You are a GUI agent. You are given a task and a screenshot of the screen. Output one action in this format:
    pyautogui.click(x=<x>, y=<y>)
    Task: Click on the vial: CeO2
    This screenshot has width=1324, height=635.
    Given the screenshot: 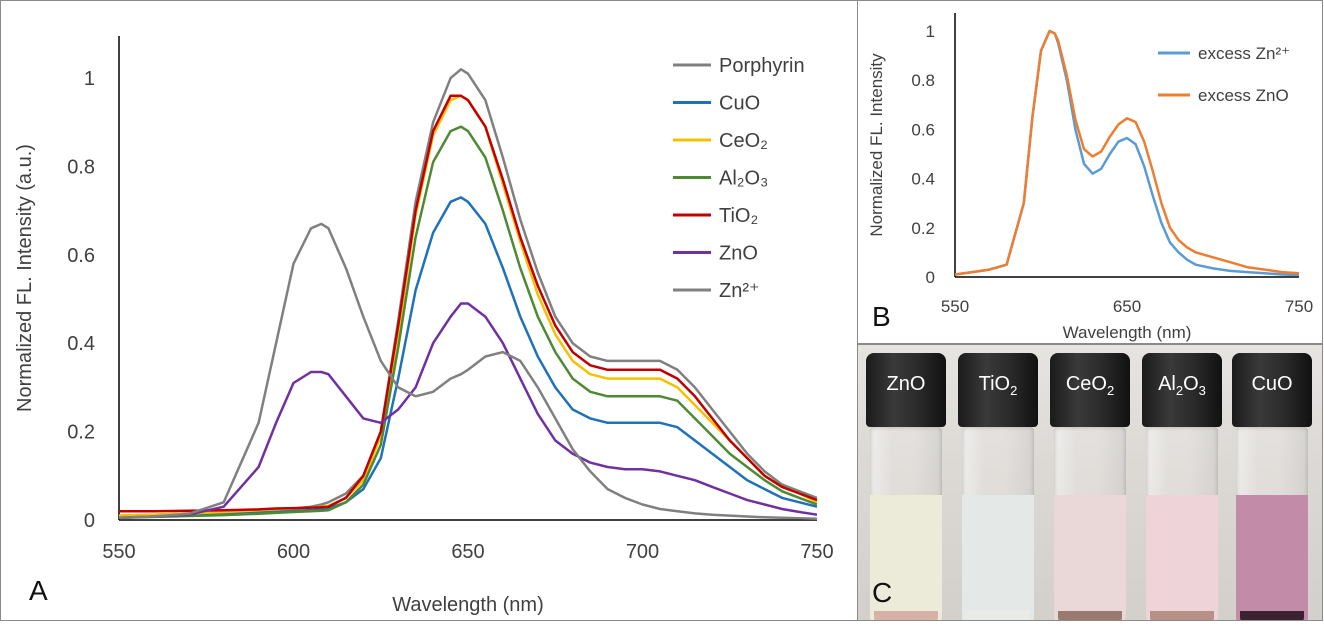 What is the action you would take?
    pyautogui.click(x=1090, y=486)
    